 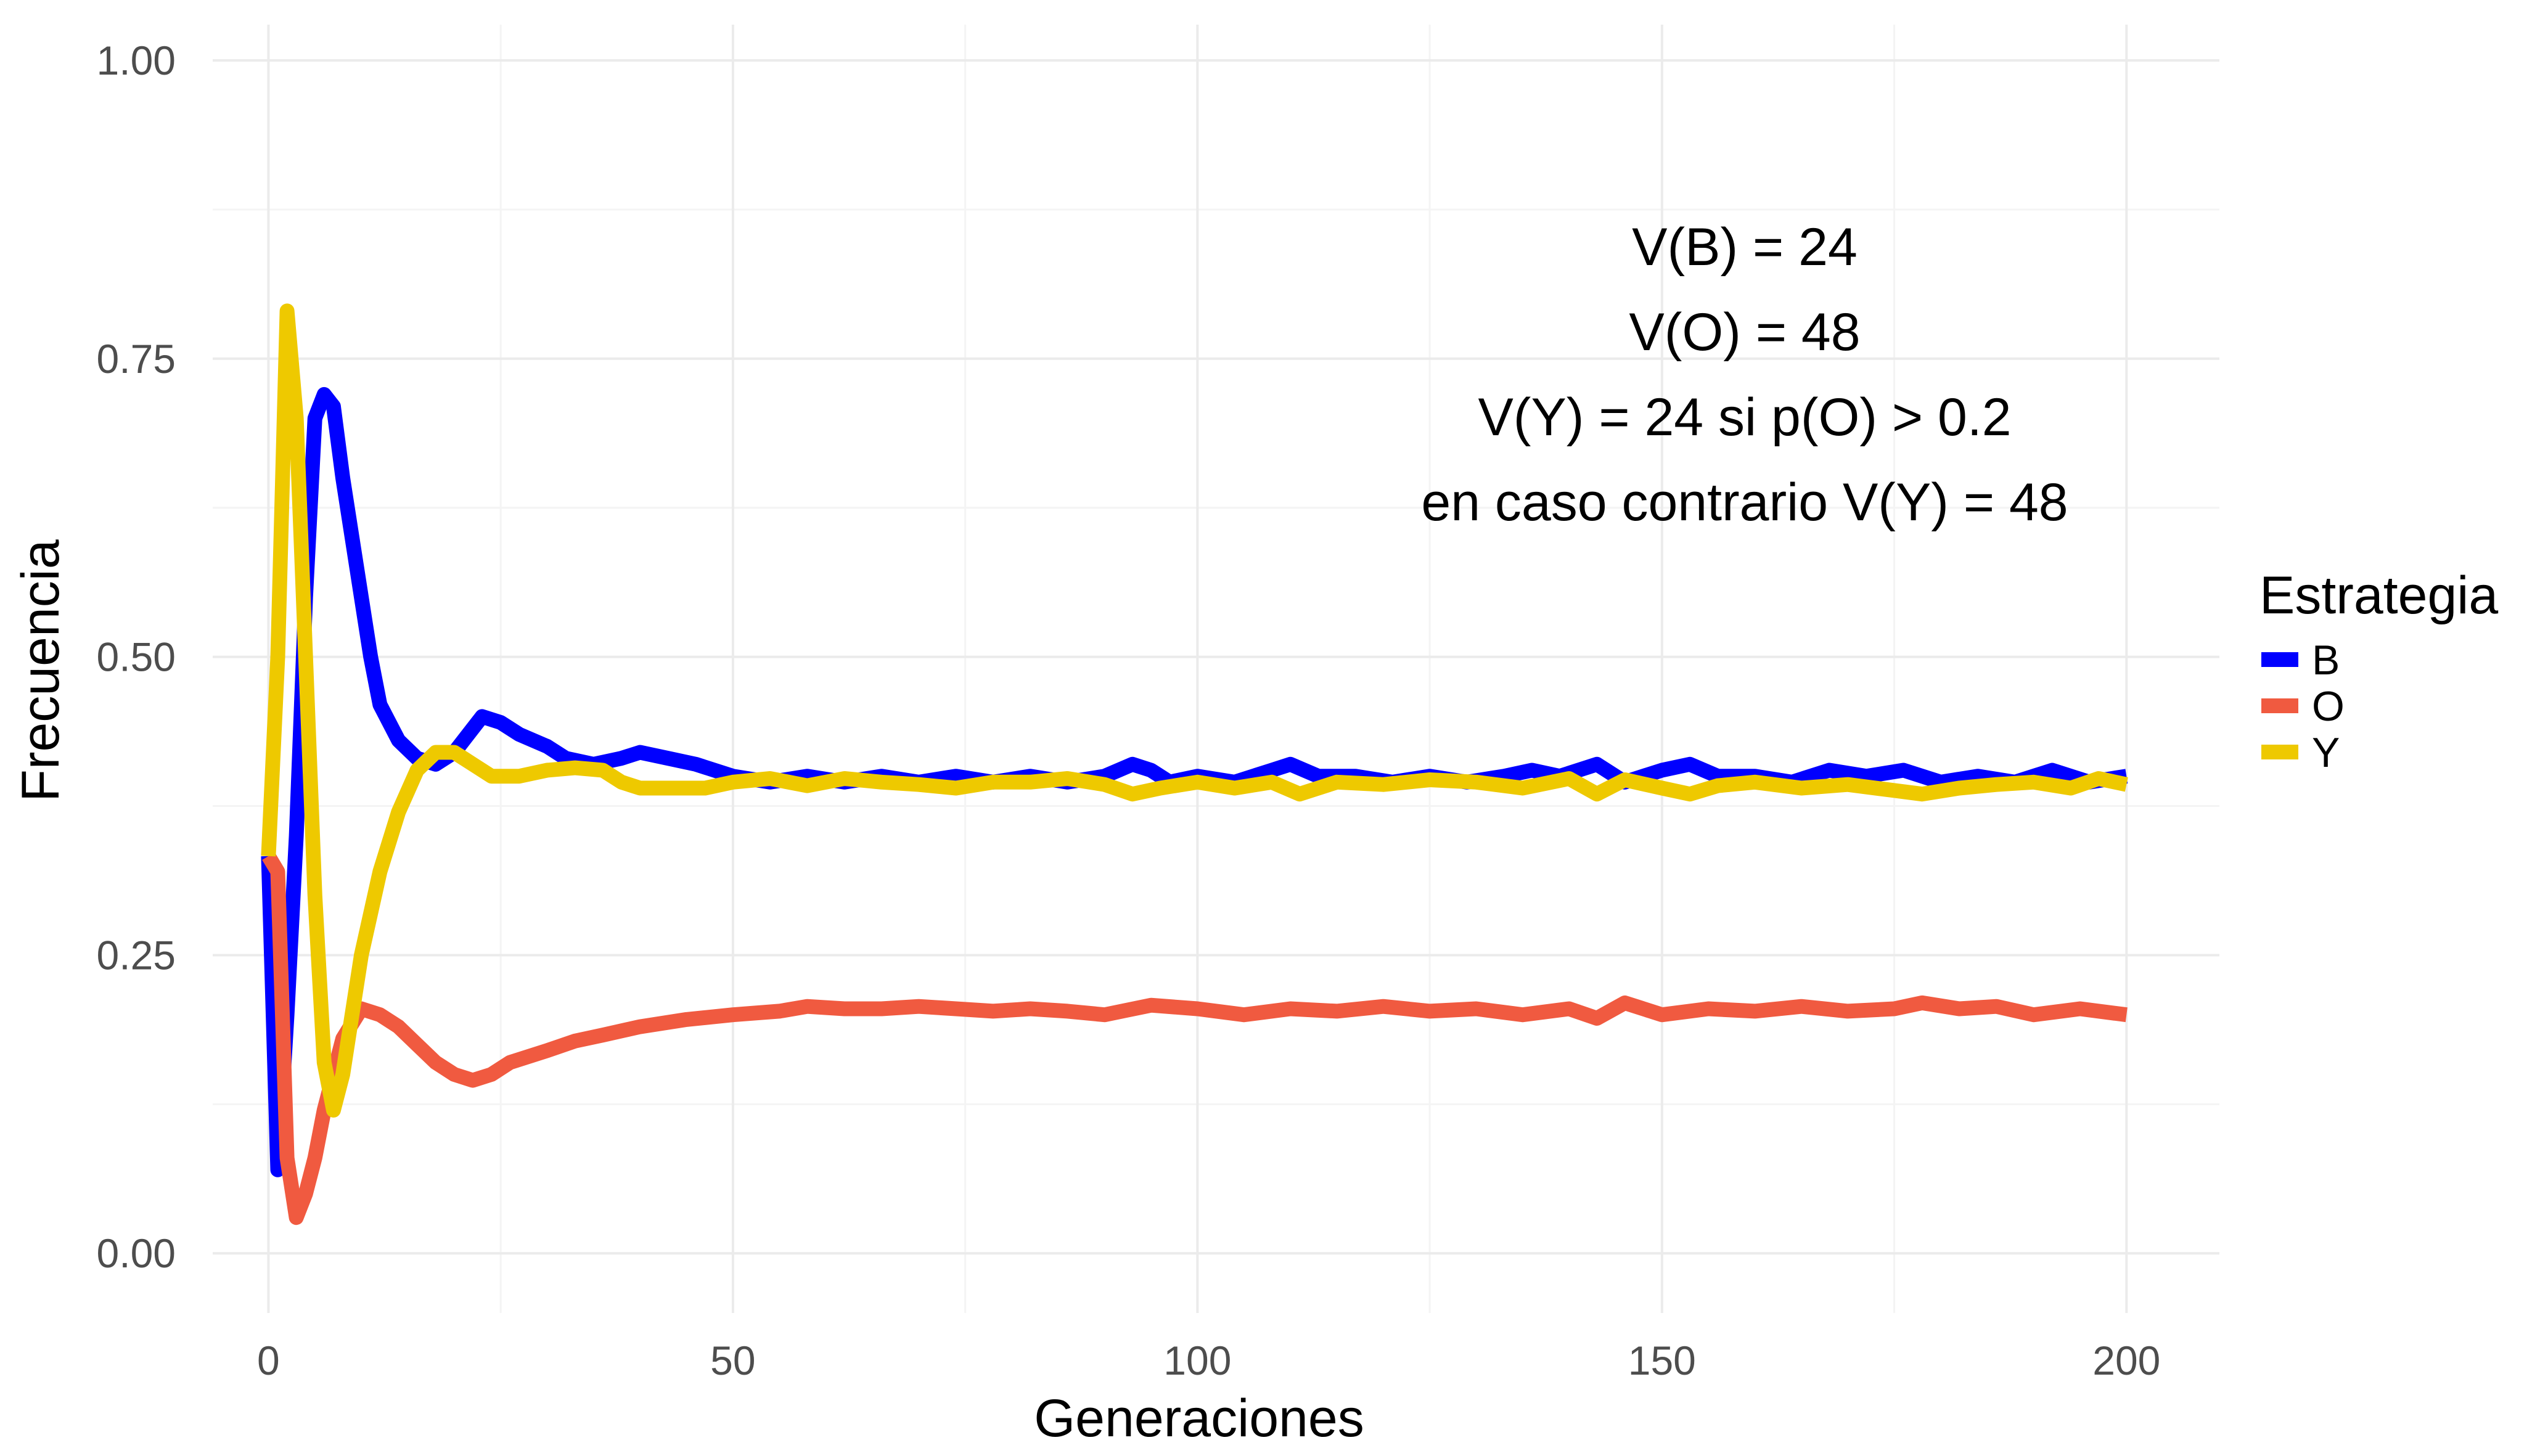 What do you see at coordinates (2326, 660) in the screenshot?
I see `legend-label-b: B` at bounding box center [2326, 660].